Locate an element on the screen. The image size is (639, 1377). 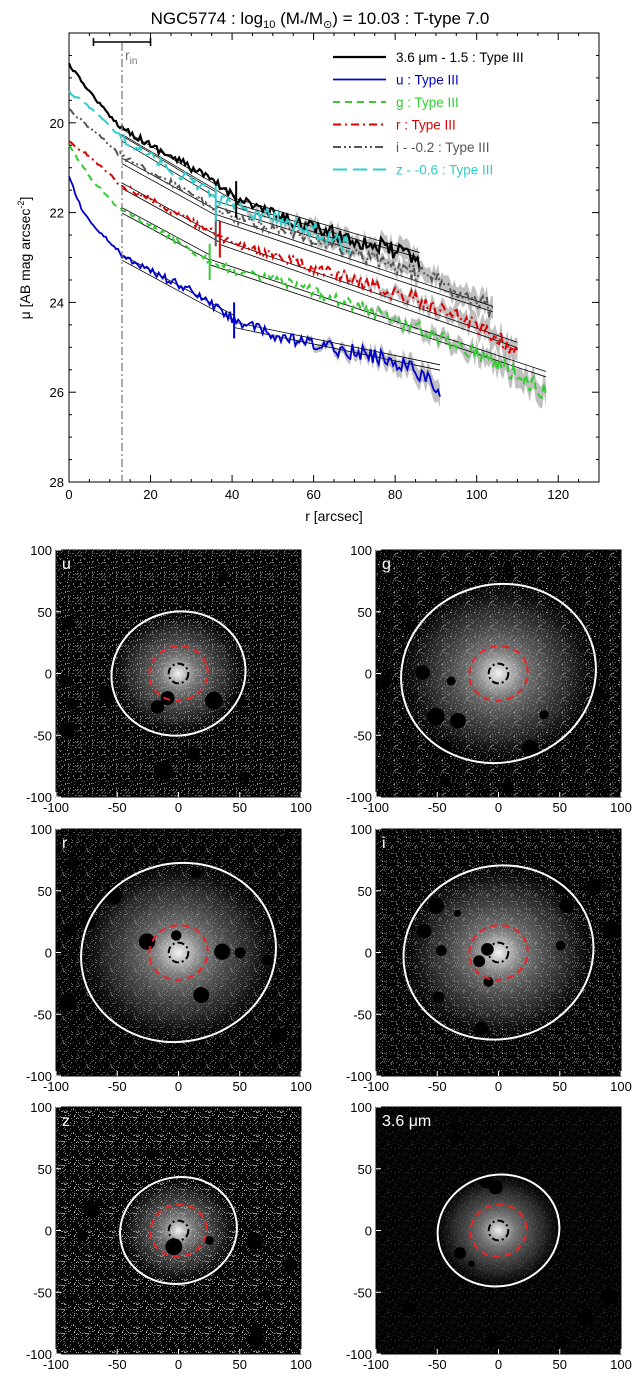
y-tick-label: 22 is located at coordinates (57, 213).